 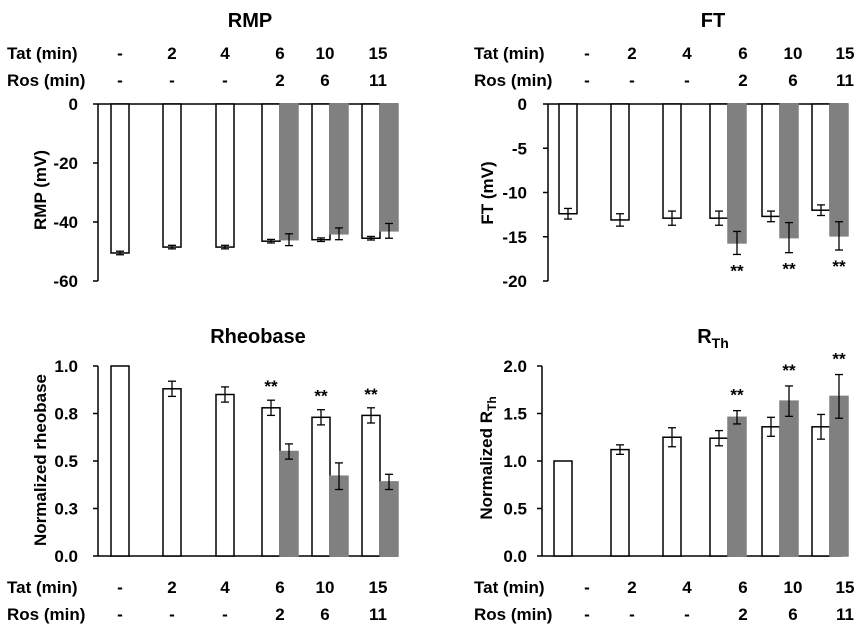 What do you see at coordinates (519, 148) in the screenshot?
I see `y-tick-label: -5` at bounding box center [519, 148].